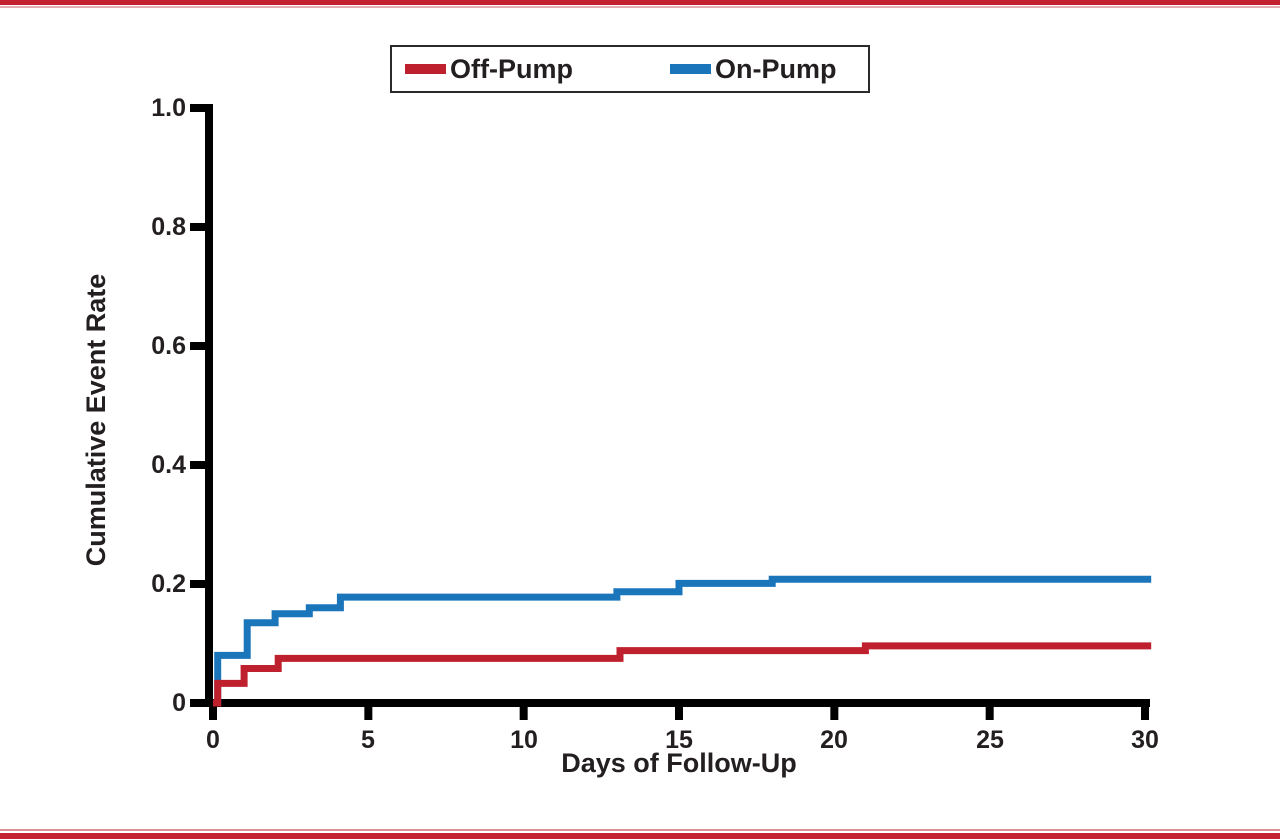 This screenshot has width=1280, height=839. I want to click on legend-label-onpump: On-Pump, so click(775, 68).